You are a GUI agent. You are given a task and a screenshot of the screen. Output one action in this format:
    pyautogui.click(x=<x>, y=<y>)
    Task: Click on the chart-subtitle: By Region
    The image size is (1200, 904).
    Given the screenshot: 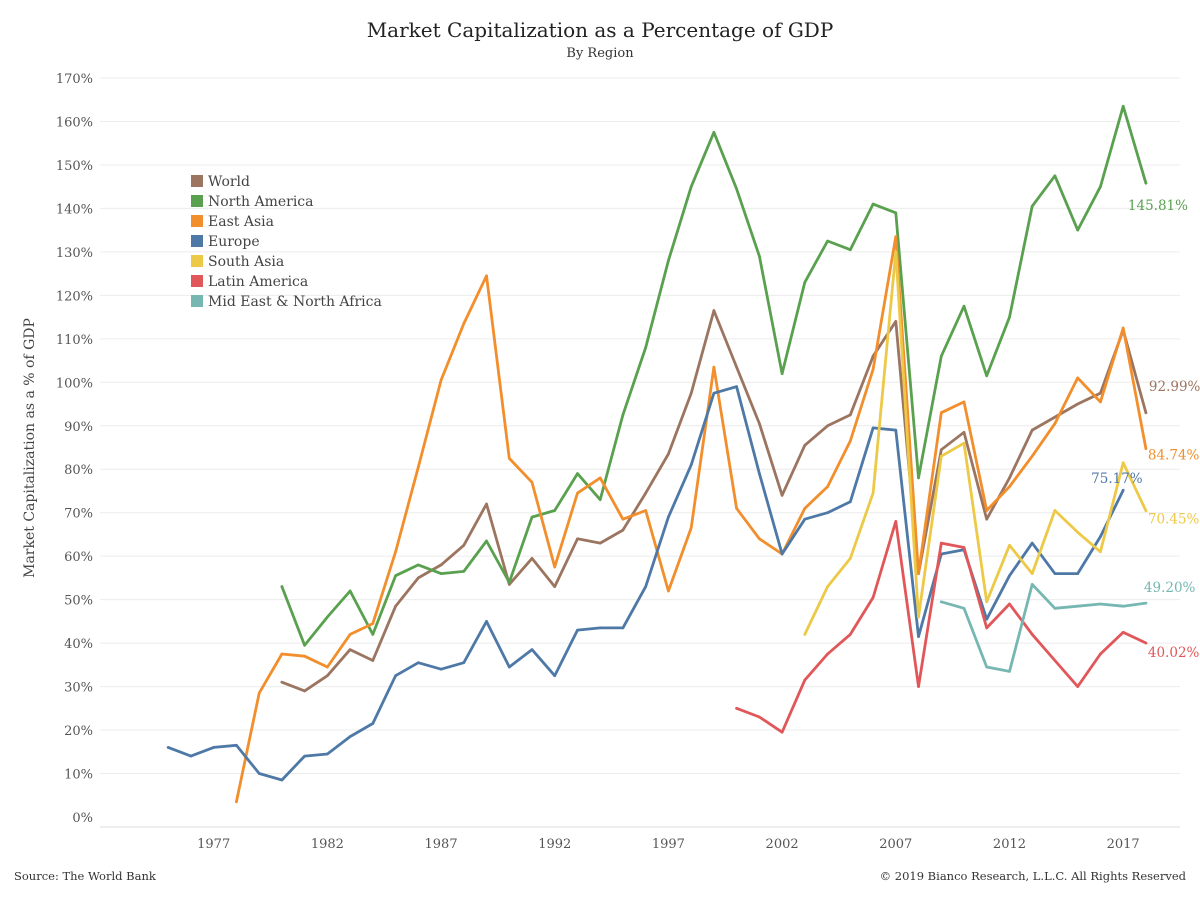 What is the action you would take?
    pyautogui.click(x=600, y=53)
    